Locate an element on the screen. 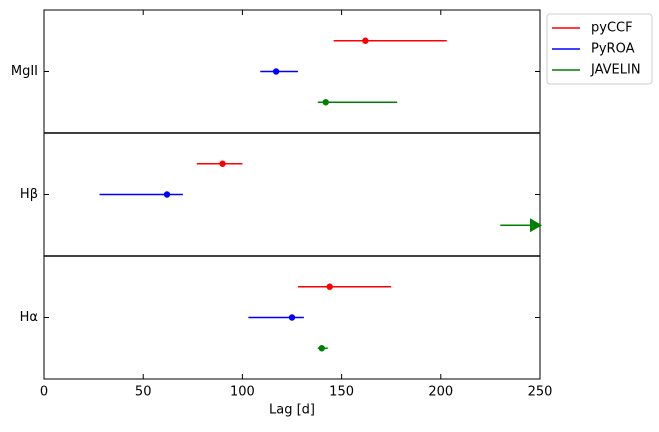  y-tick-label: MgII is located at coordinates (24, 71).